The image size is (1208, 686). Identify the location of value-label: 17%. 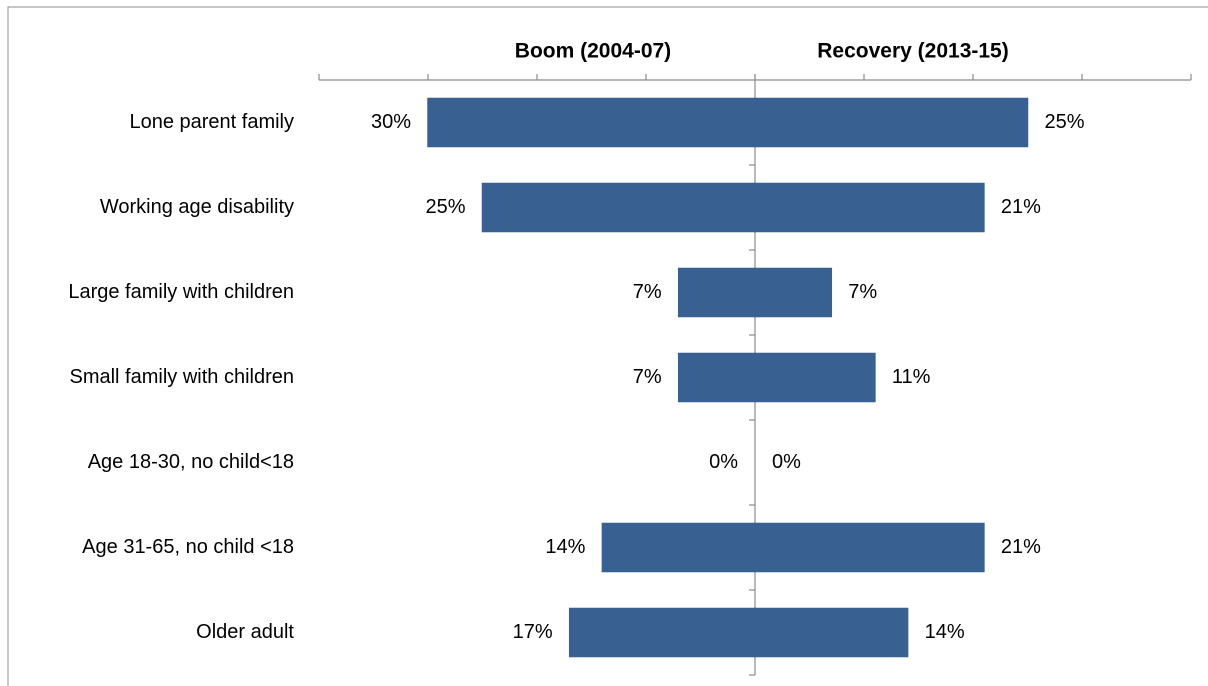
(533, 632).